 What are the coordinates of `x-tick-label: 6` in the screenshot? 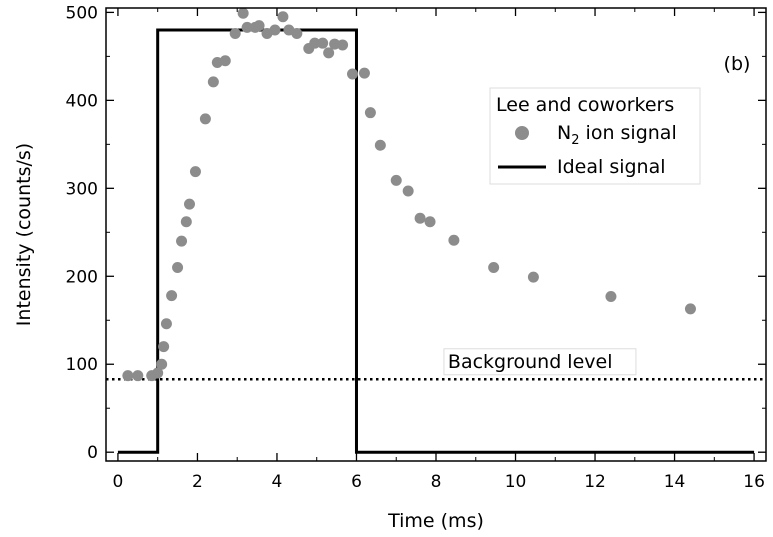 It's located at (356, 482).